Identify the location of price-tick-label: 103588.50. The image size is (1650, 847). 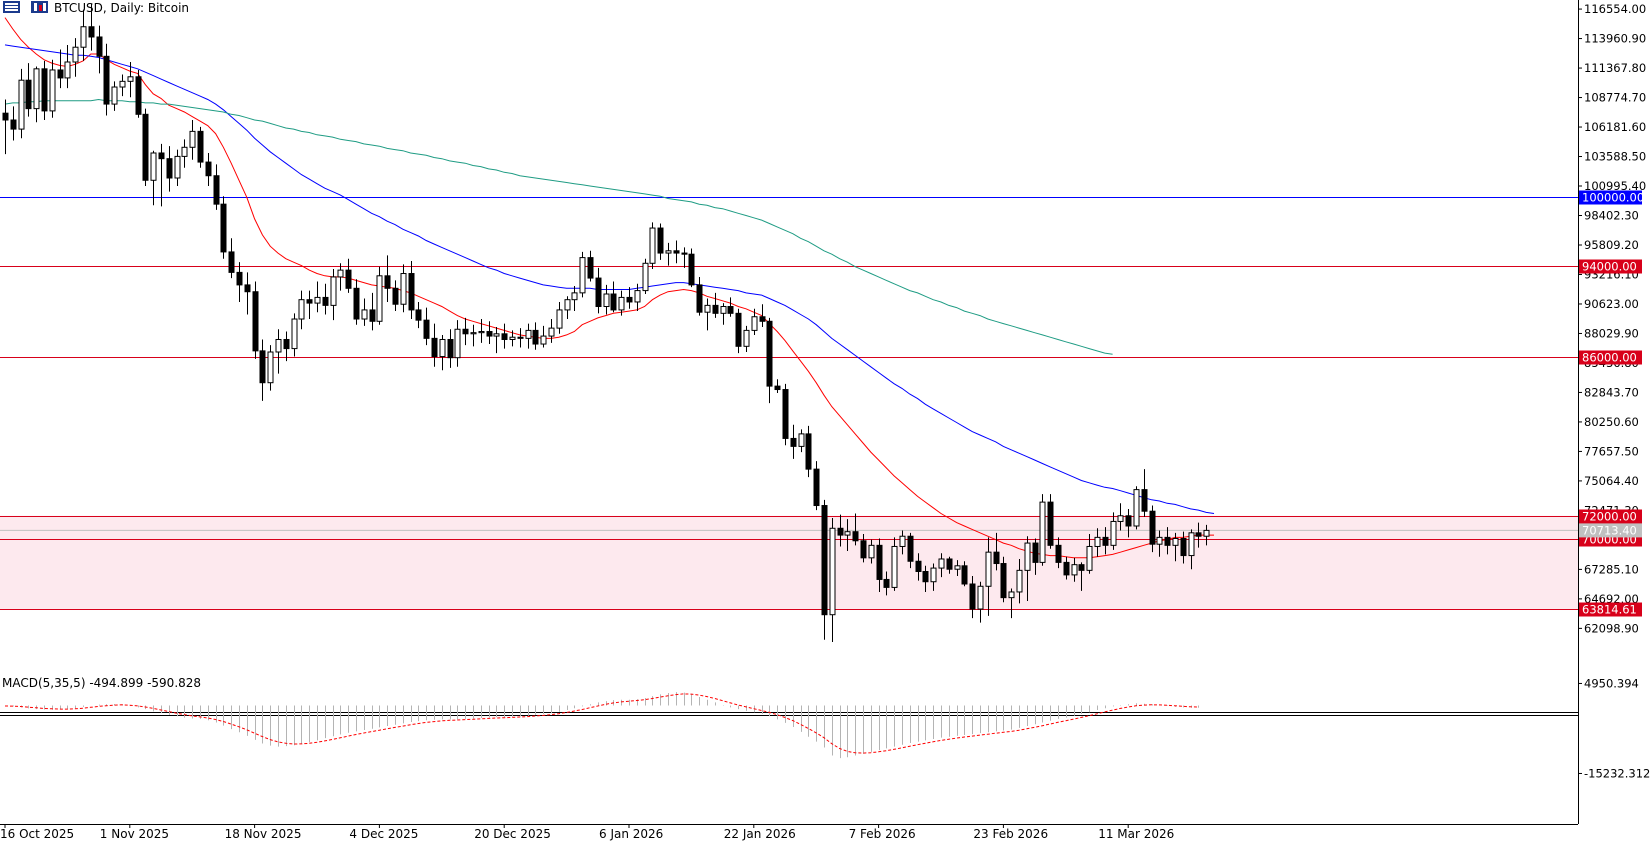
(1615, 157).